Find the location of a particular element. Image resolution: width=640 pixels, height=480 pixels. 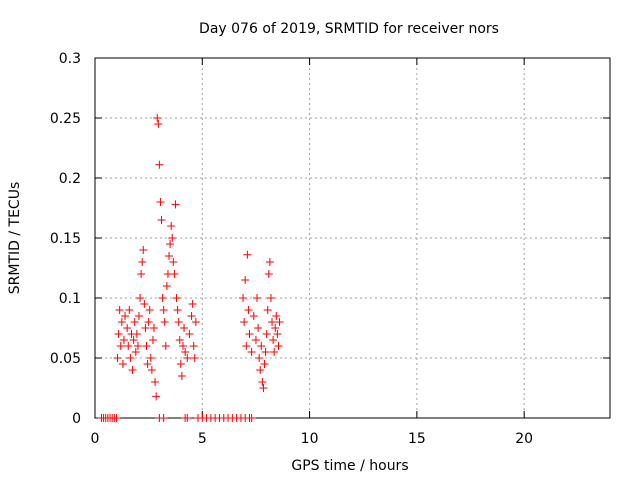

y-tick-label: 0.3 is located at coordinates (70, 59).